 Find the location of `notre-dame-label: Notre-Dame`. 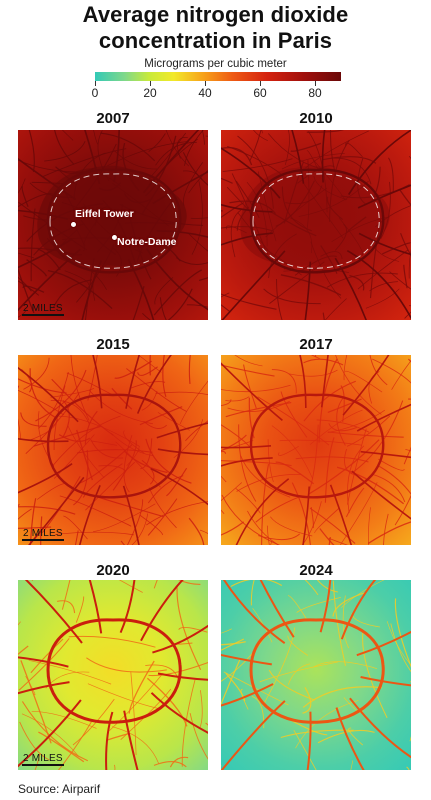

notre-dame-label: Notre-Dame is located at coordinates (147, 242).